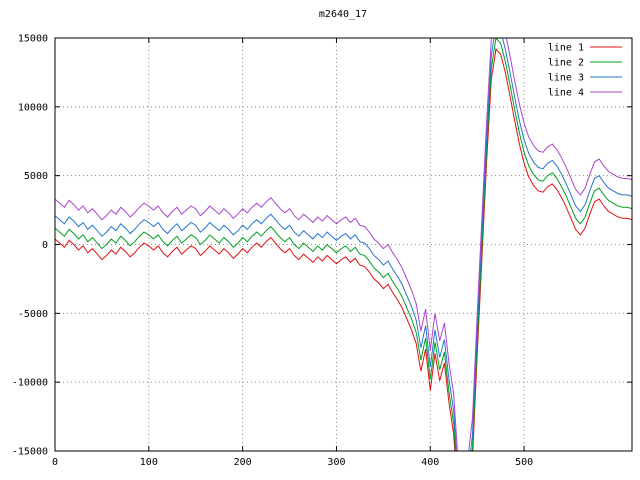  I want to click on legend-label: line 4, so click(566, 93).